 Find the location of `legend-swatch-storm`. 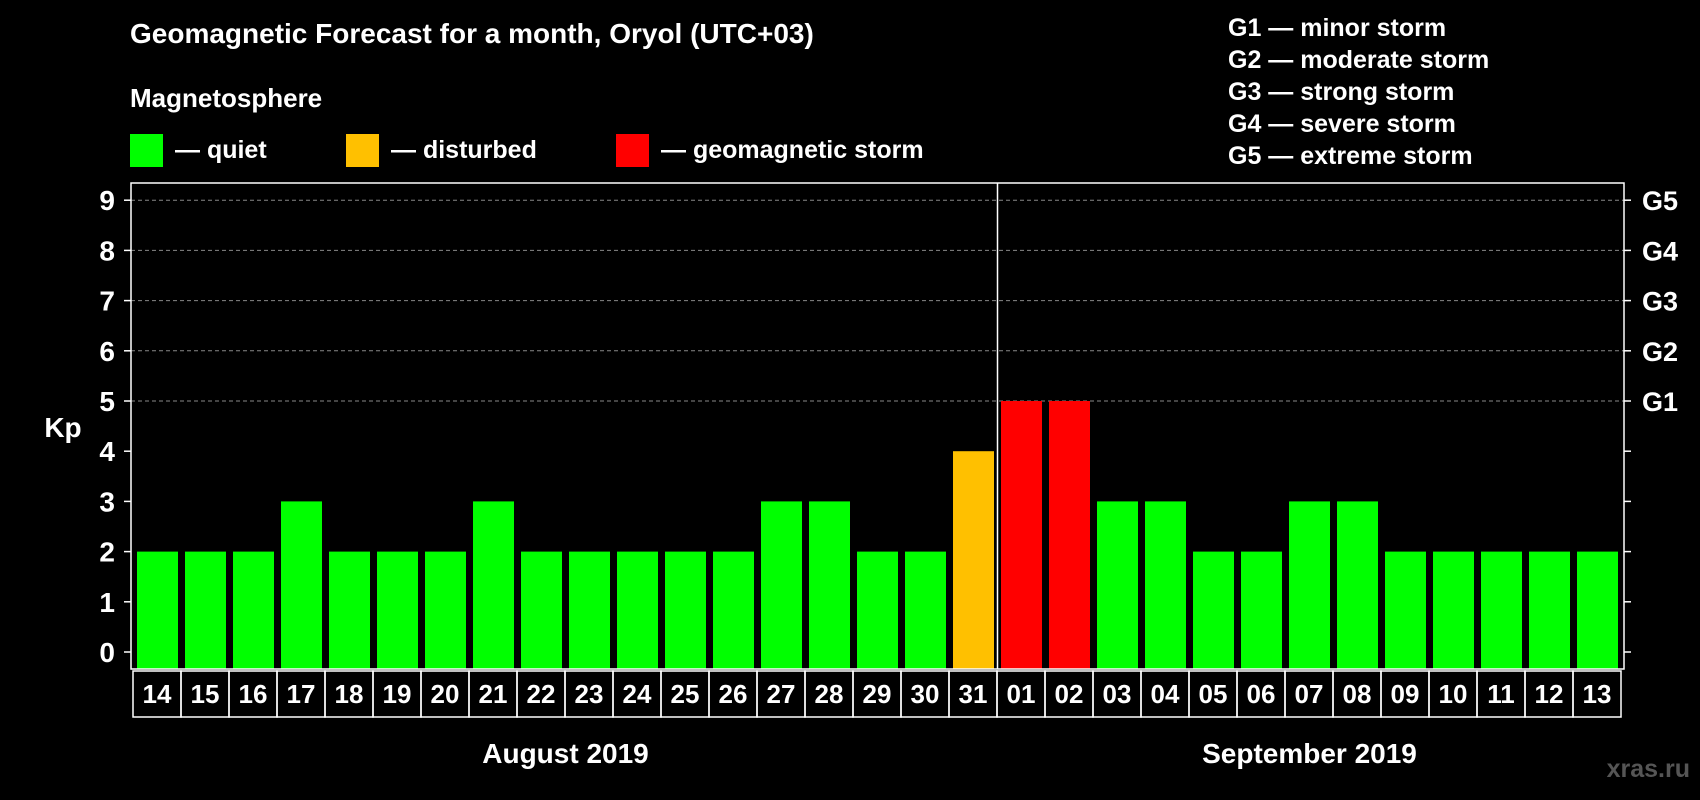

legend-swatch-storm is located at coordinates (632, 150).